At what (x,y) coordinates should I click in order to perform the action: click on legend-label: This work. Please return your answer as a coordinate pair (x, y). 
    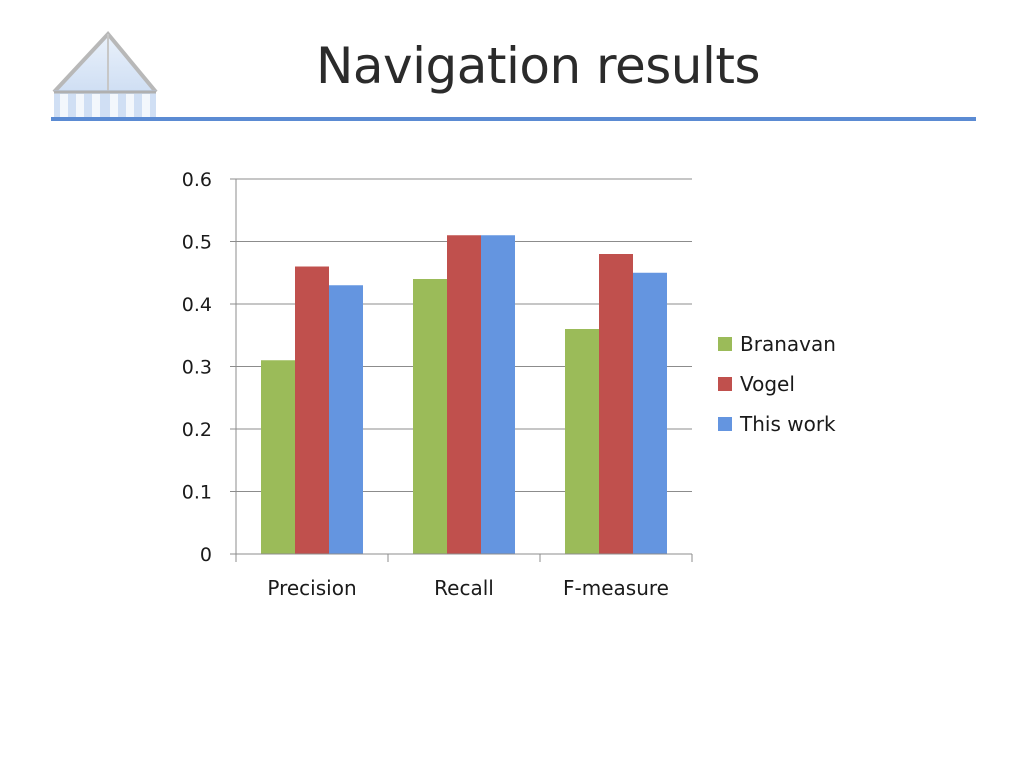
    Looking at the image, I should click on (787, 424).